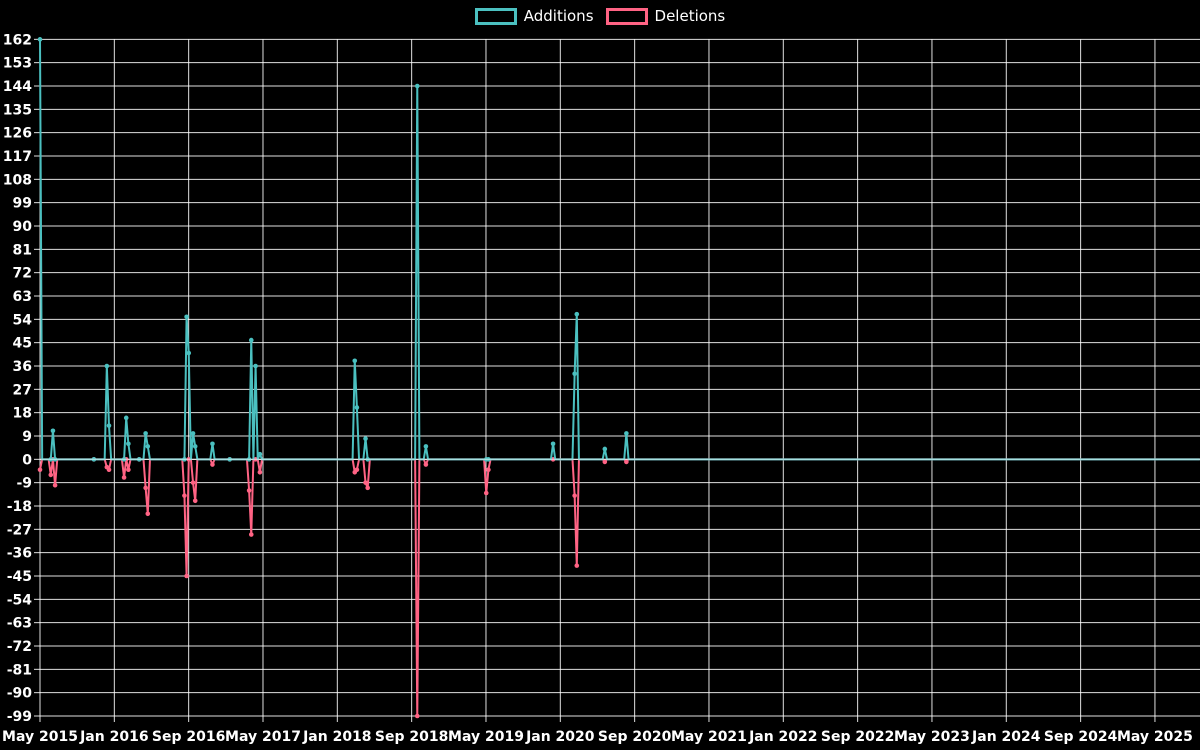 This screenshot has height=750, width=1200. I want to click on svg-text: -27, so click(19, 530).